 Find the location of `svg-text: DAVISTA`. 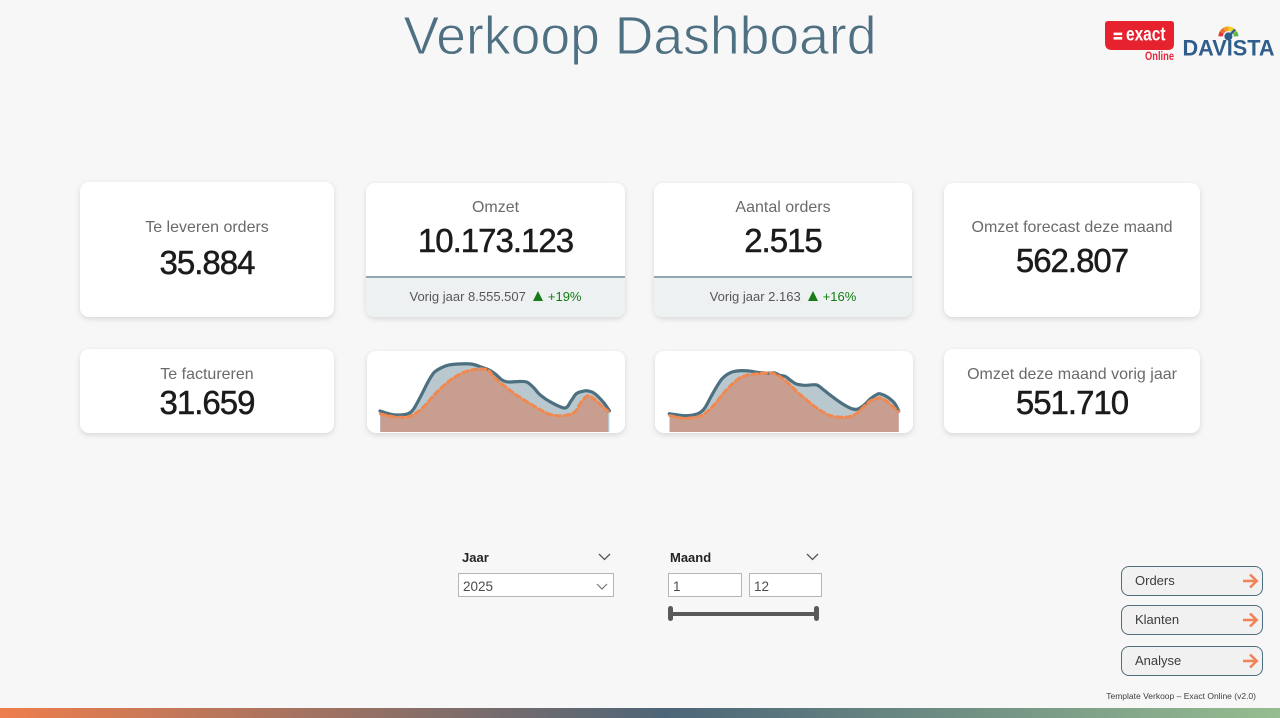

svg-text: DAVISTA is located at coordinates (1229, 48).